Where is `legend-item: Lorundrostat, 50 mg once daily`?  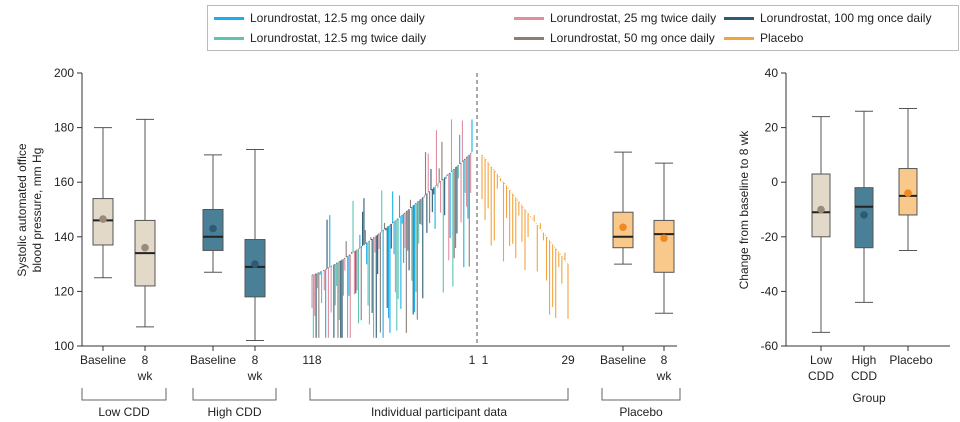
legend-item: Lorundrostat, 50 mg once daily is located at coordinates (614, 38).